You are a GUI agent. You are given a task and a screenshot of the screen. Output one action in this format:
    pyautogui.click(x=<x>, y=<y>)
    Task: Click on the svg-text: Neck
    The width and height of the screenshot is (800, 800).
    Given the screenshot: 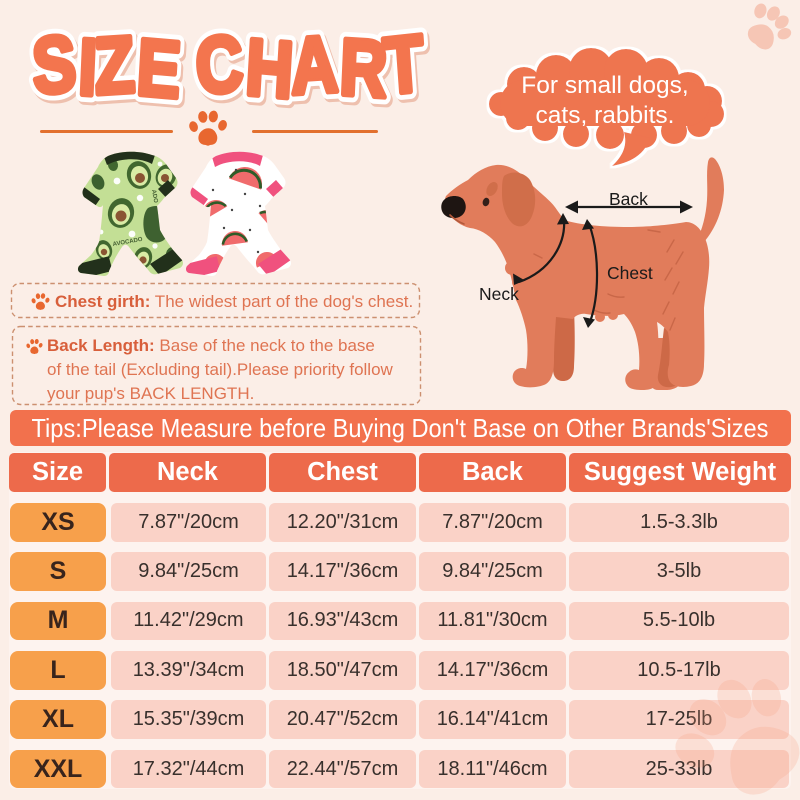 What is the action you would take?
    pyautogui.click(x=499, y=294)
    